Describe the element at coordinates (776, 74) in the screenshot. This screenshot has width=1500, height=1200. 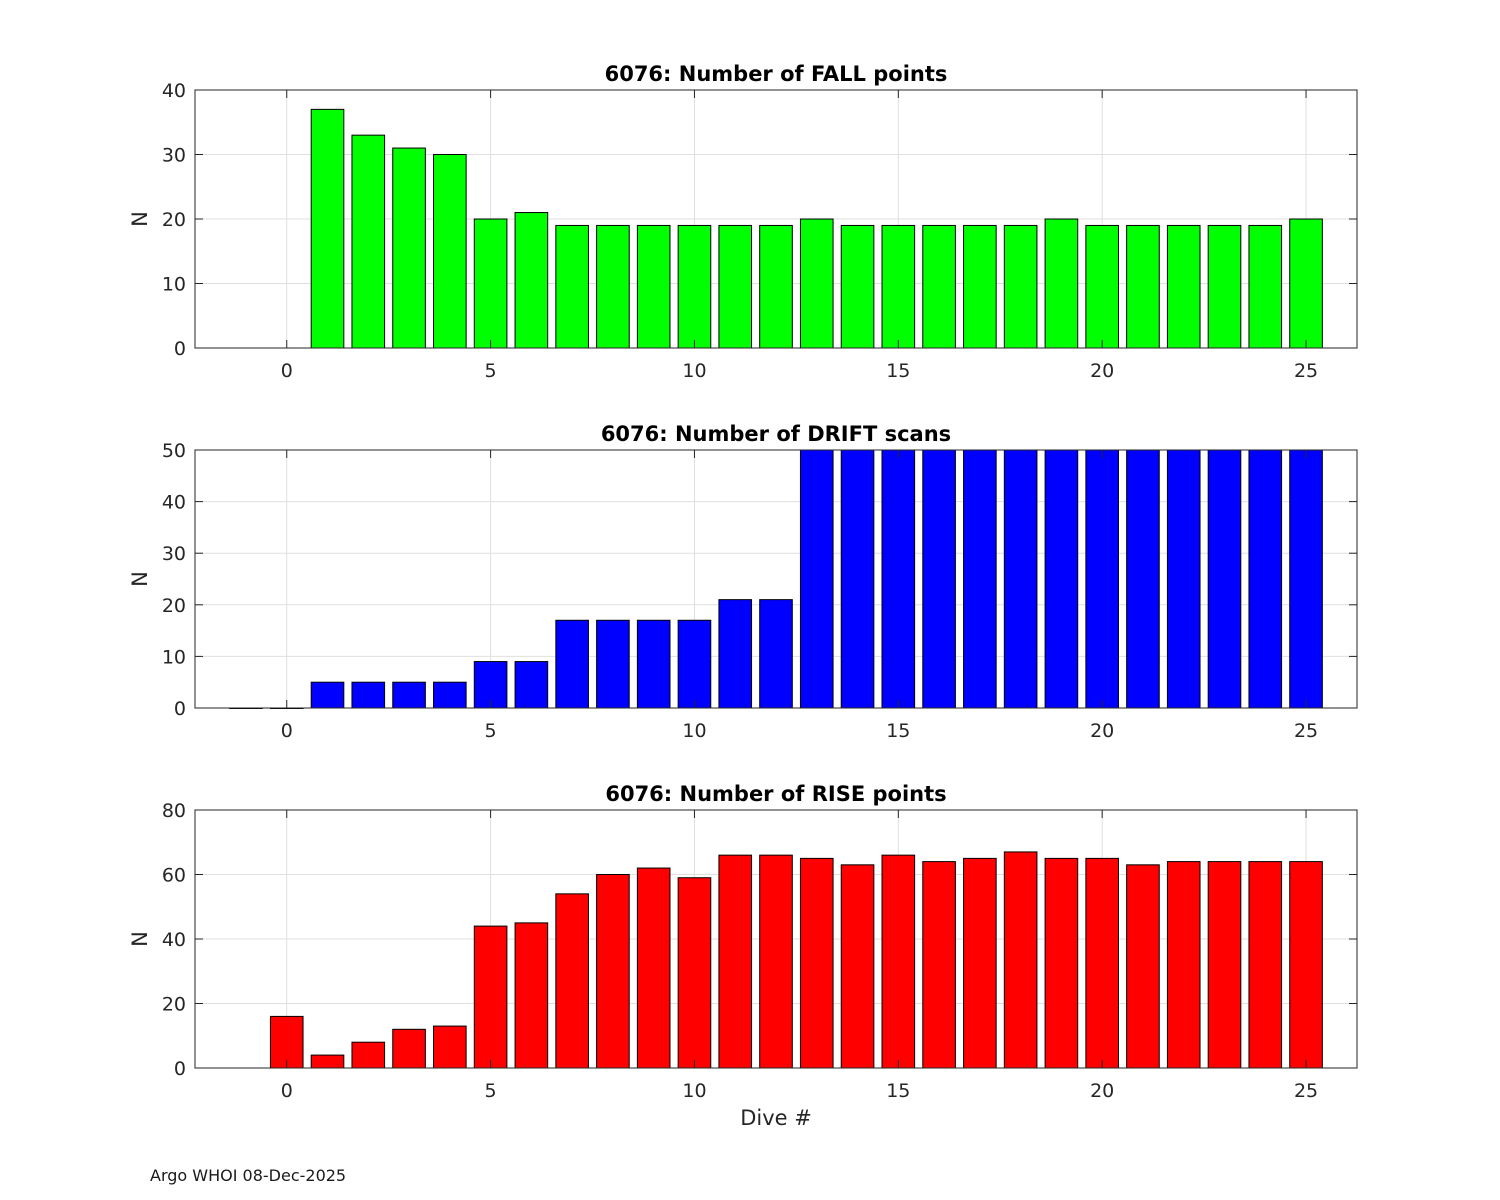
I see `chart-title: 6076: Number of FALL points` at that location.